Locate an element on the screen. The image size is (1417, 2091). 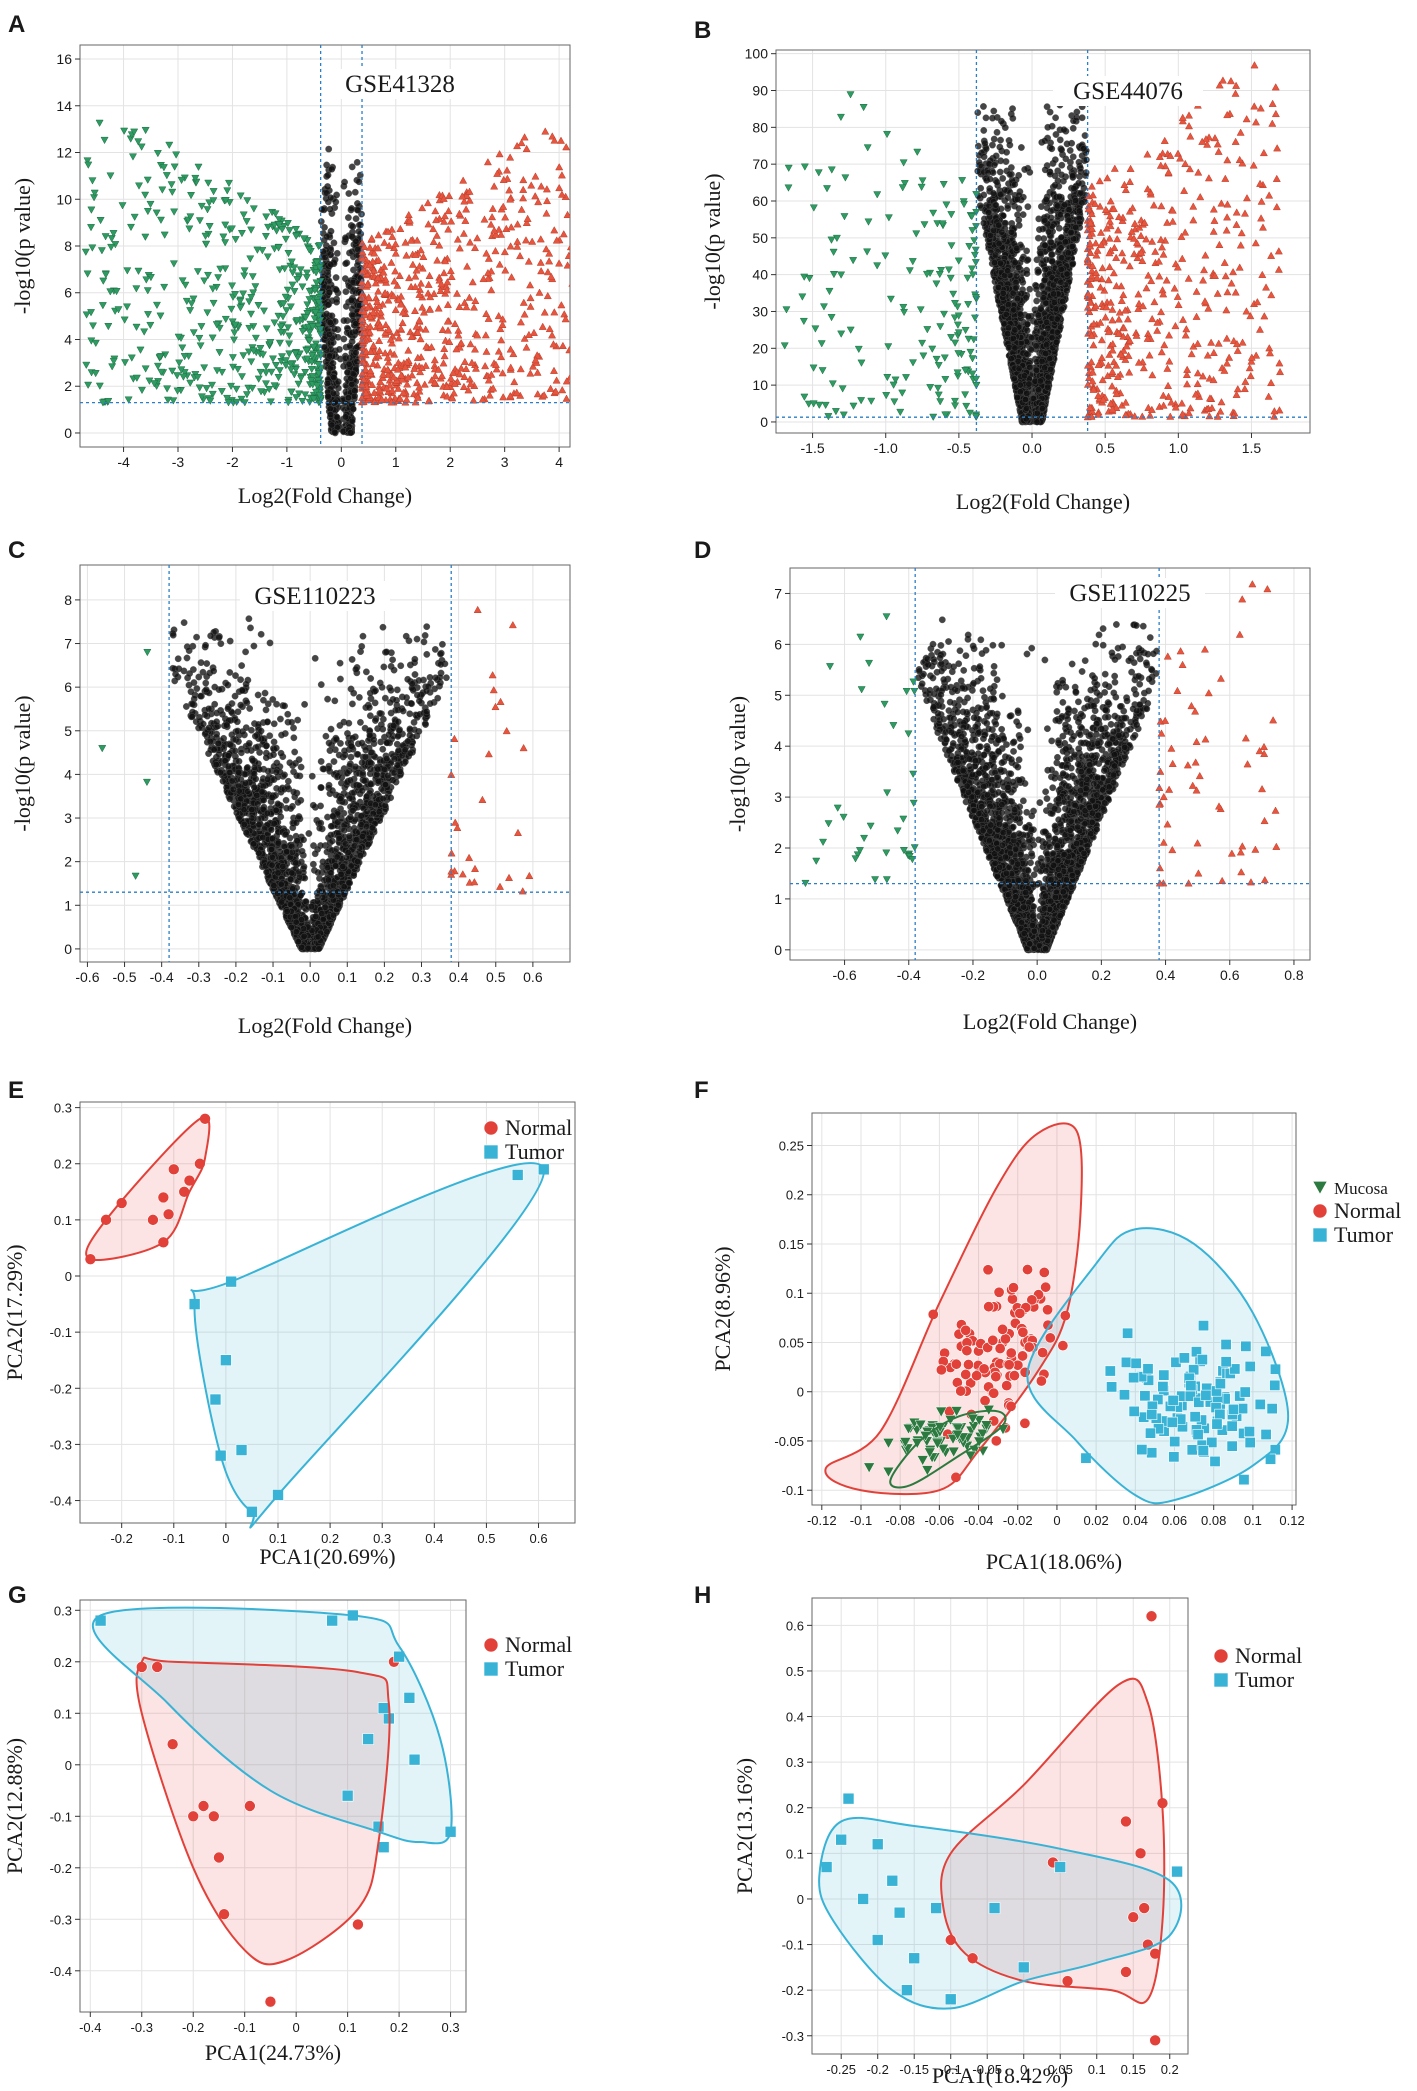
panel-b-ytick-label: 40 is located at coordinates (760, 275).